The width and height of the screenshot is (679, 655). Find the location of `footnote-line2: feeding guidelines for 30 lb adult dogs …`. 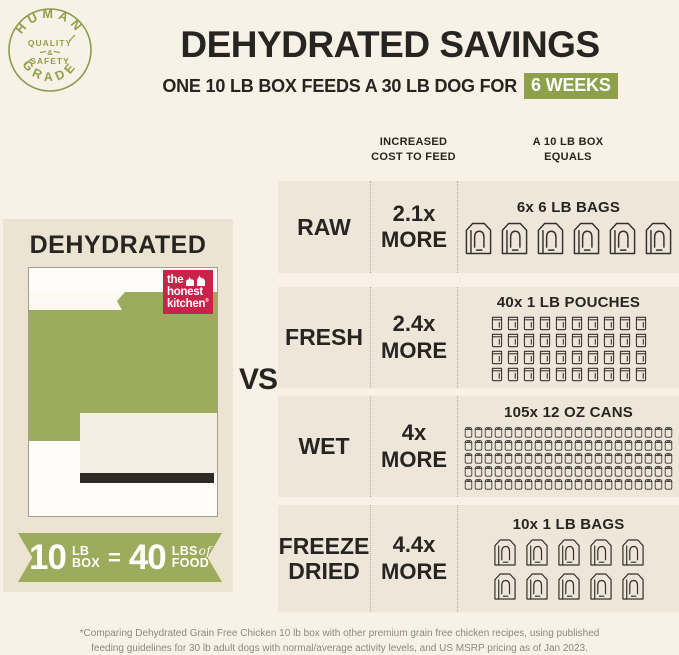

footnote-line2: feeding guidelines for 30 lb adult dogs … is located at coordinates (339, 648).